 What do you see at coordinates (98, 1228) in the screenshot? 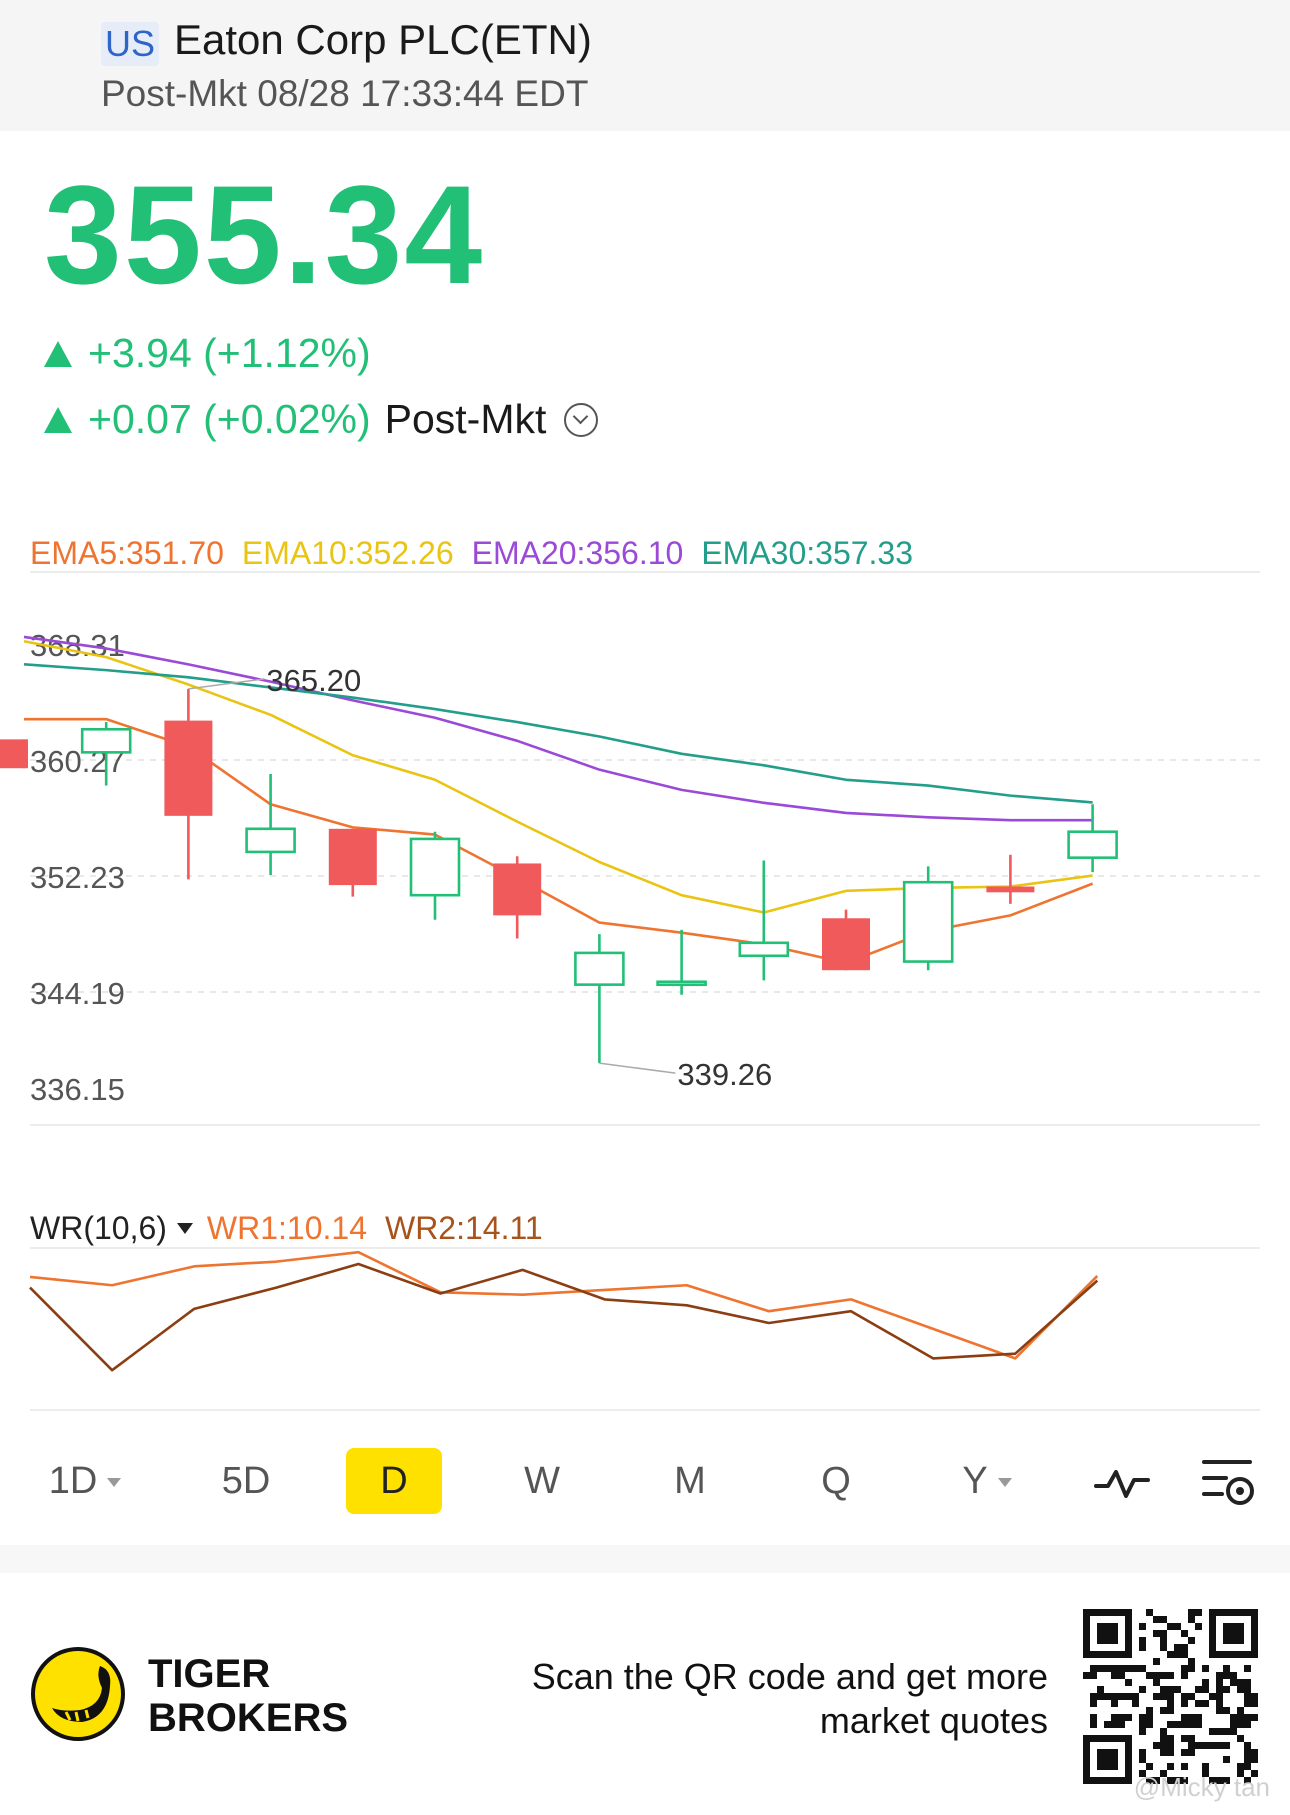
I see `wr-indicator-name: WR(10,6)` at bounding box center [98, 1228].